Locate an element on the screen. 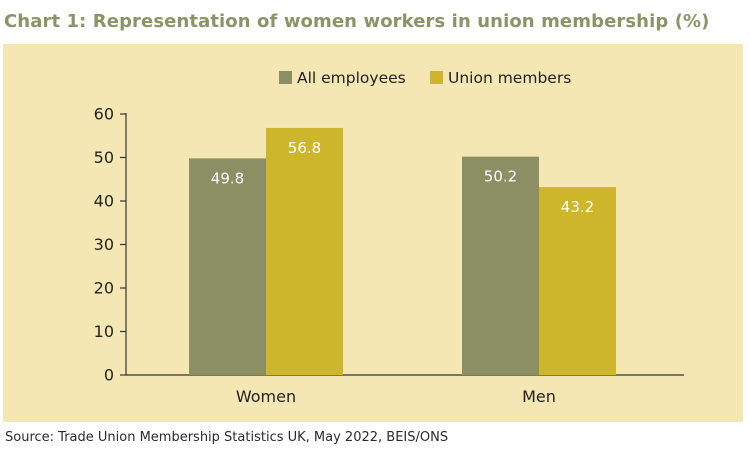 This screenshot has width=750, height=460. y-tick-label: 30 is located at coordinates (104, 244).